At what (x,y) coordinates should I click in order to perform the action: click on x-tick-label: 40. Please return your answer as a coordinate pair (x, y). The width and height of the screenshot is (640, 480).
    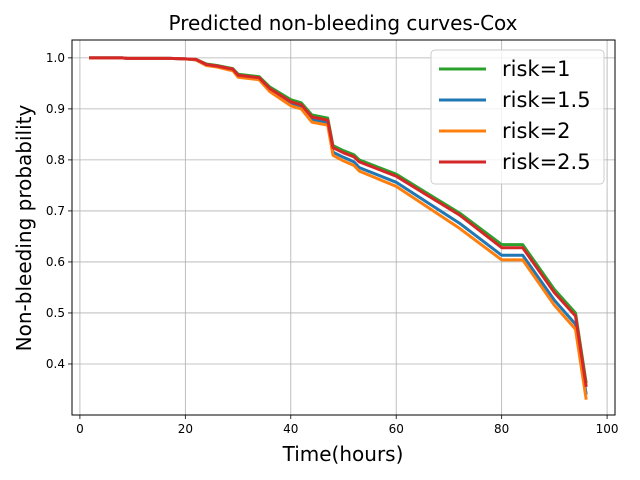
    Looking at the image, I should click on (290, 429).